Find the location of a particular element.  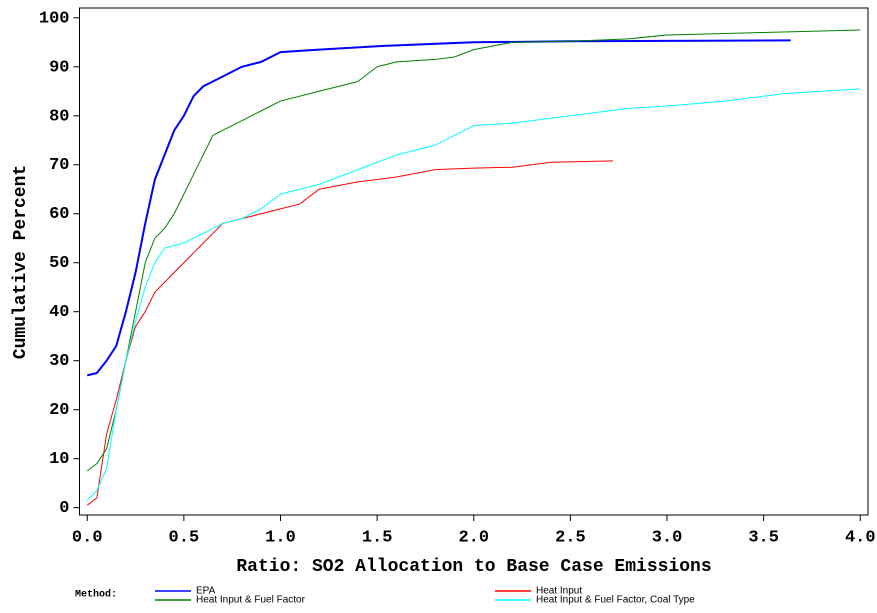

y-tick-label: 60 is located at coordinates (59, 214).